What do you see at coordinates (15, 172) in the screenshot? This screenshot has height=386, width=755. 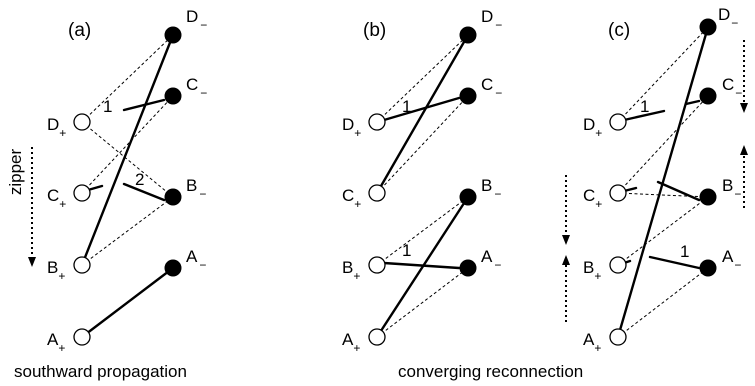 I see `zipper-label: zipper` at bounding box center [15, 172].